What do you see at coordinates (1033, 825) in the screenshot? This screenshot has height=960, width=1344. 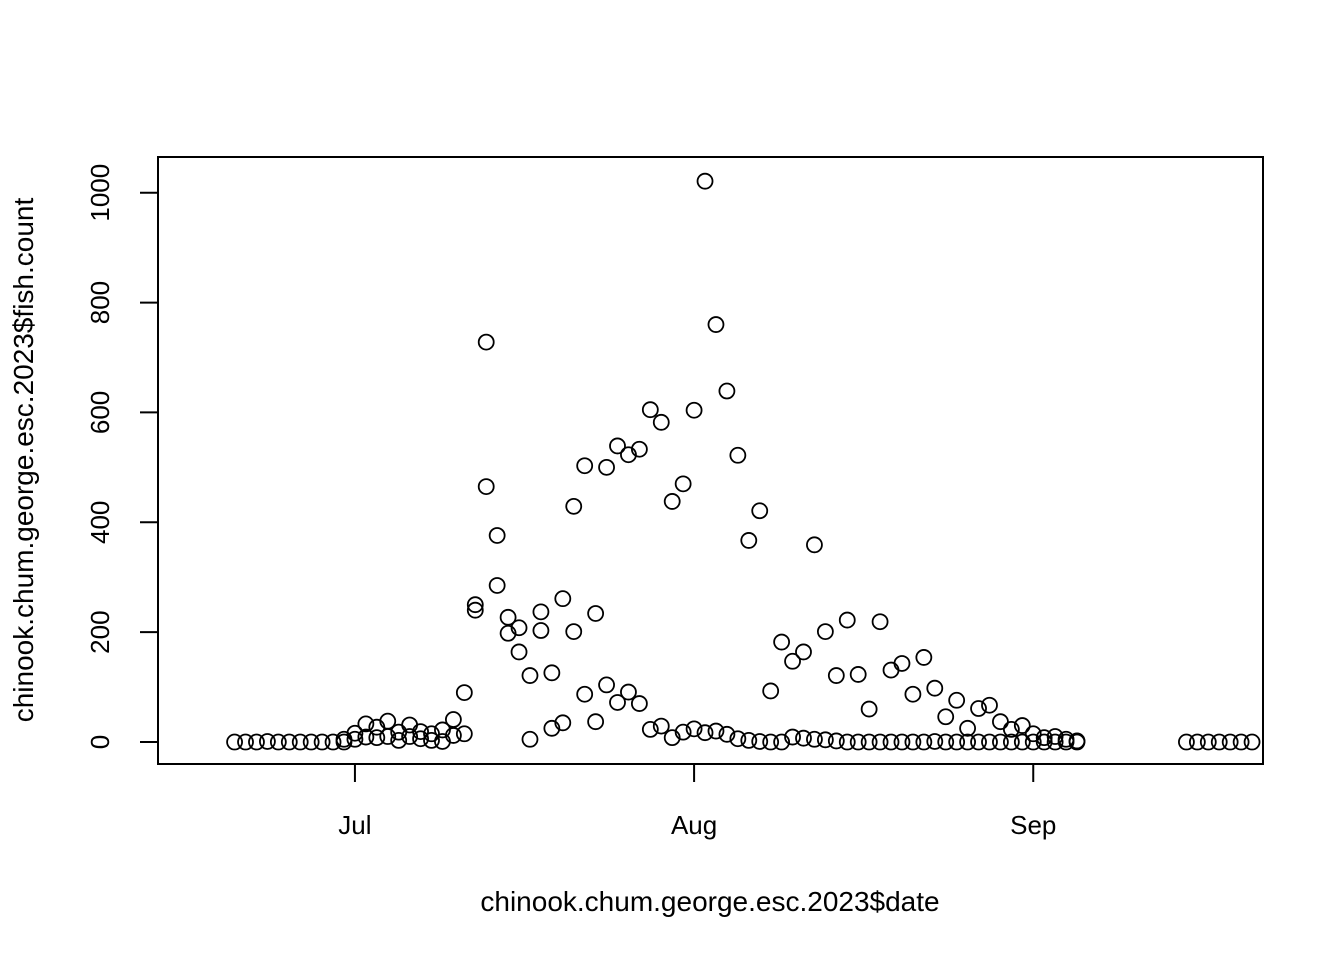 I see `x-tick-label: Sep` at bounding box center [1033, 825].